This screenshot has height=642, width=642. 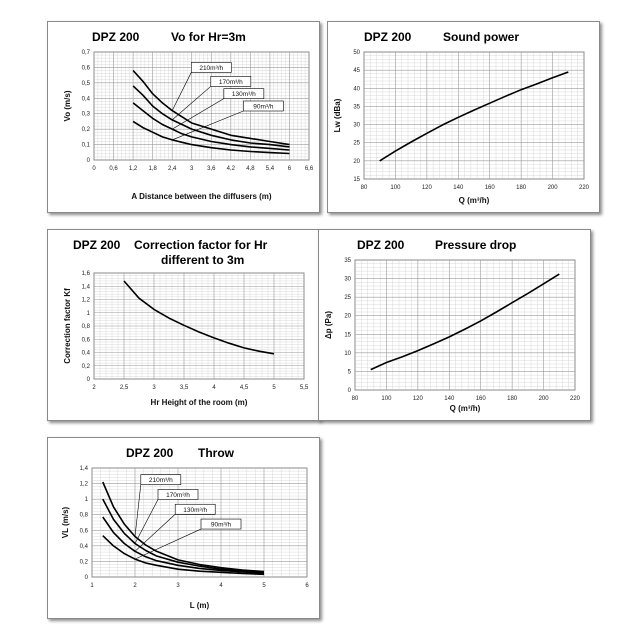 I want to click on series-label: 90m³/h, so click(x=221, y=525).